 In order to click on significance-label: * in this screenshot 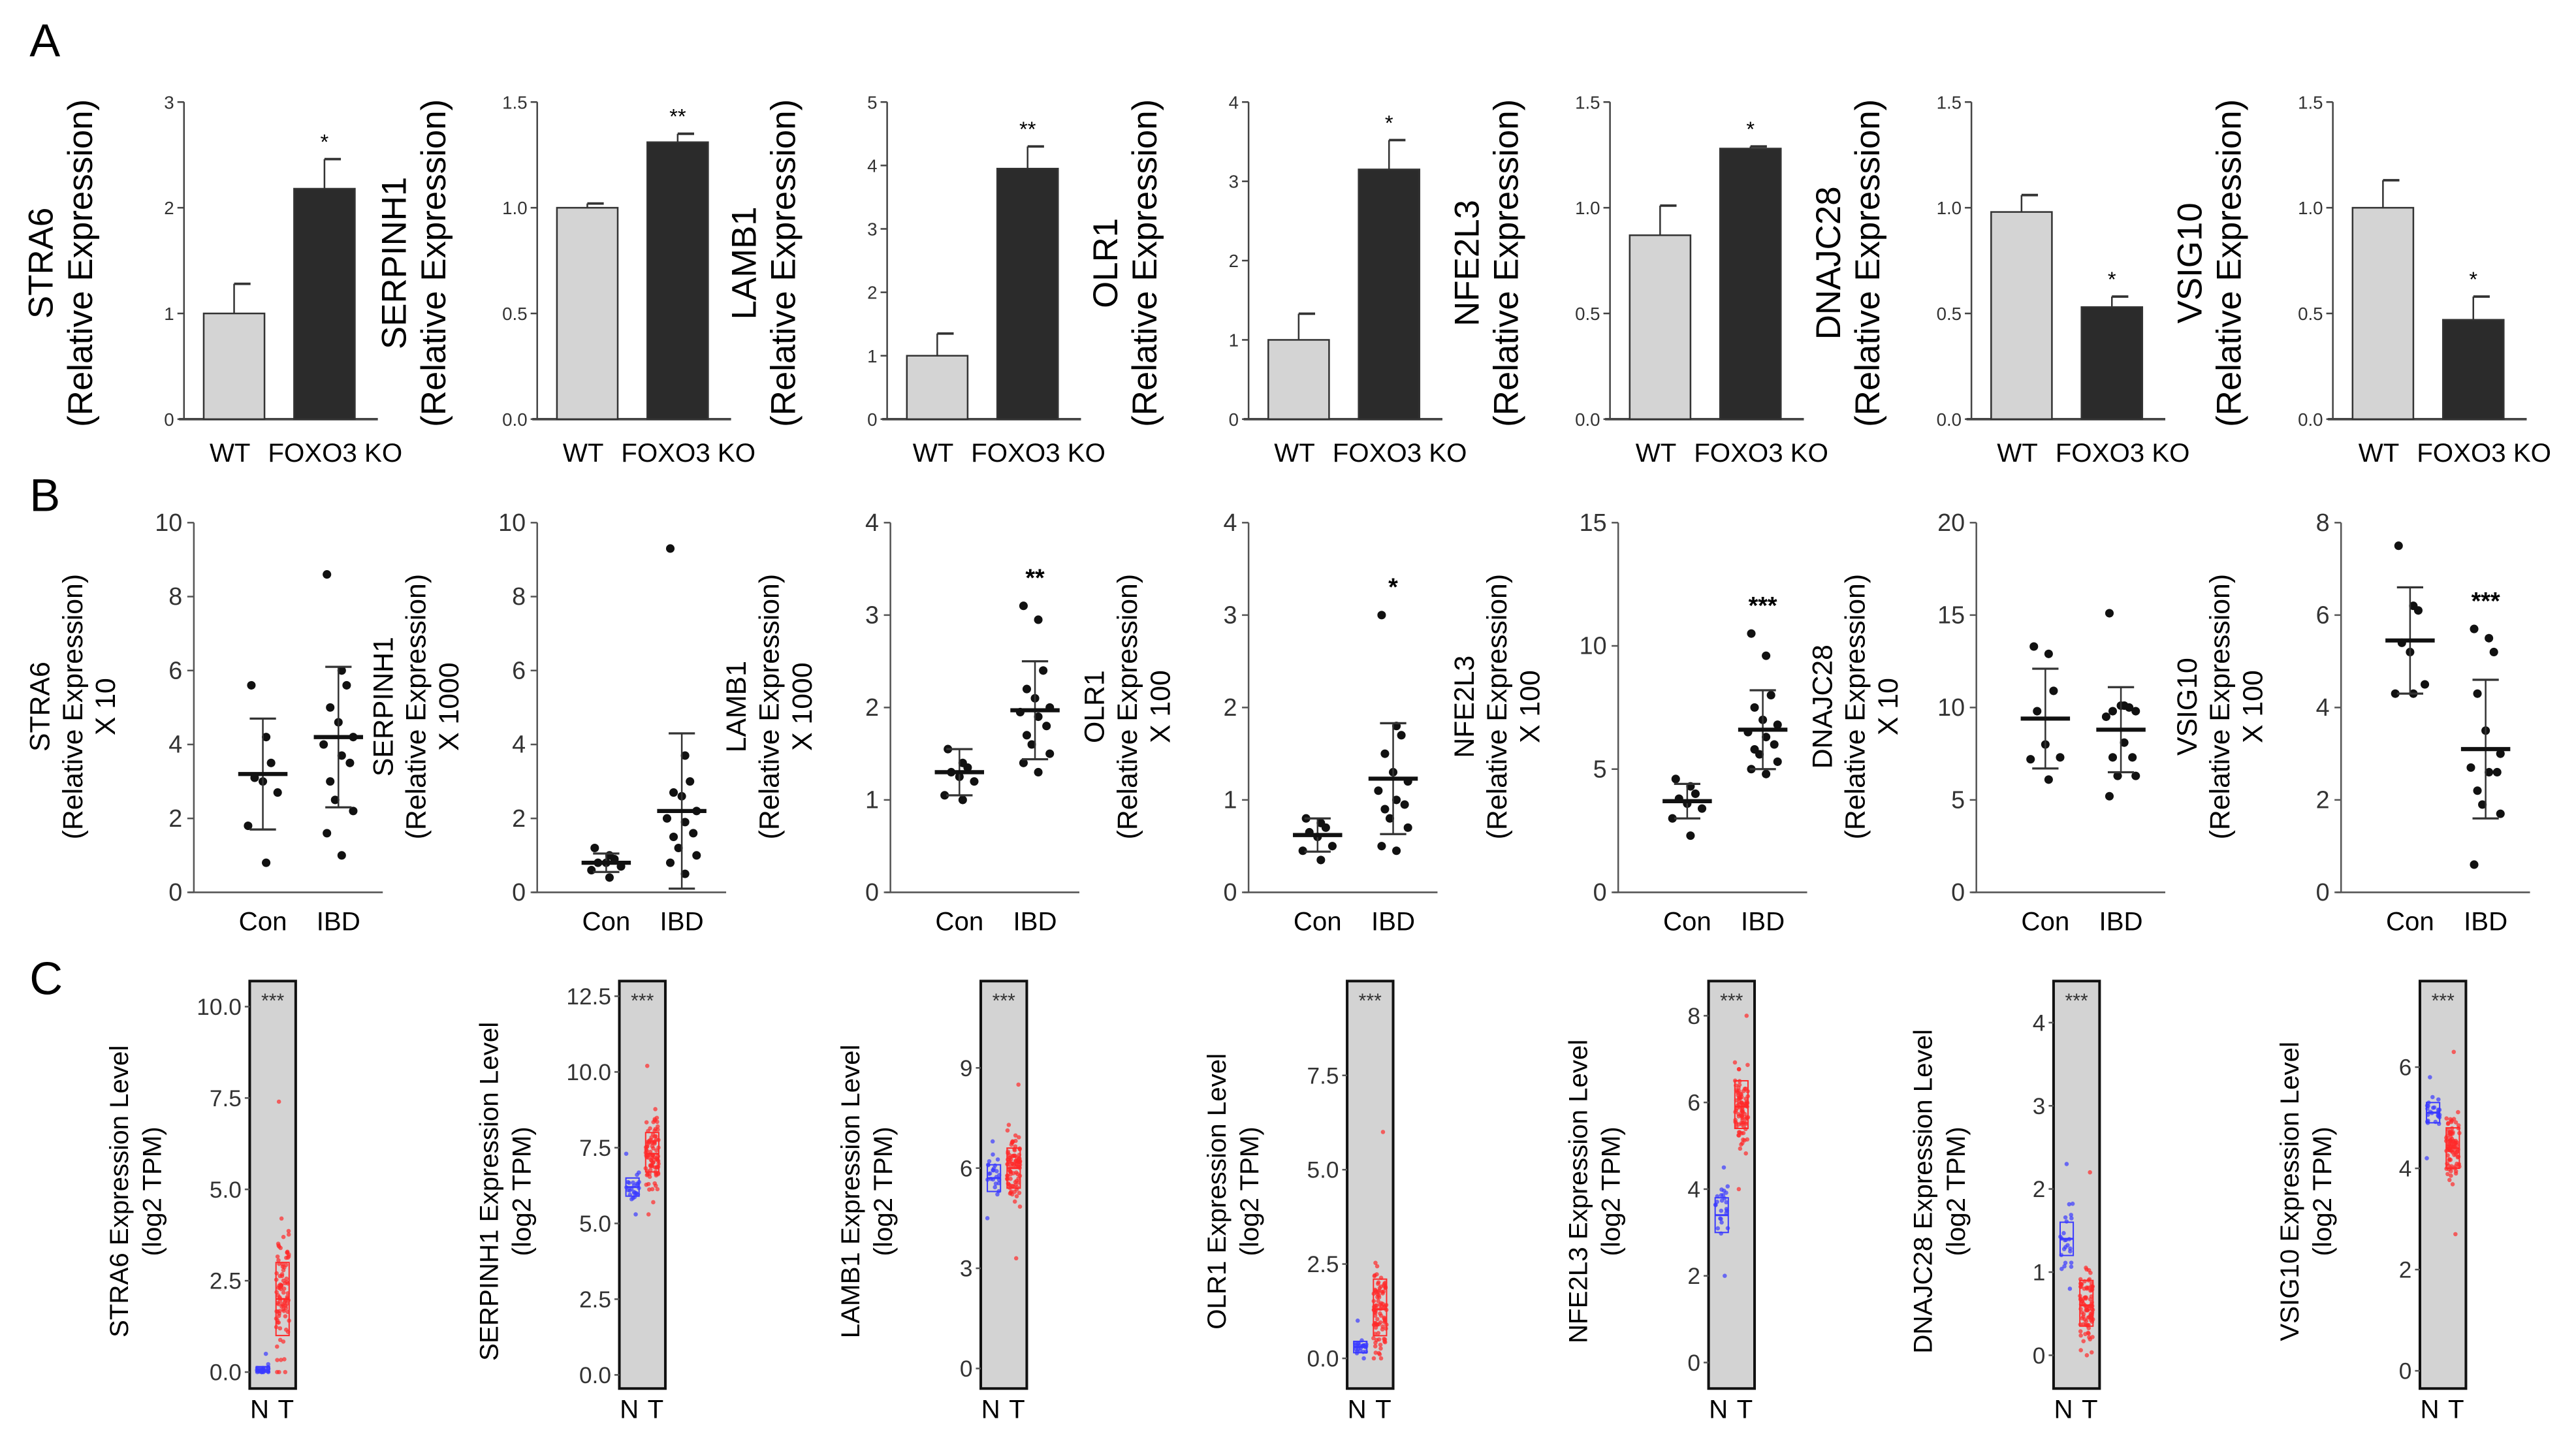, I will do `click(1389, 122)`.